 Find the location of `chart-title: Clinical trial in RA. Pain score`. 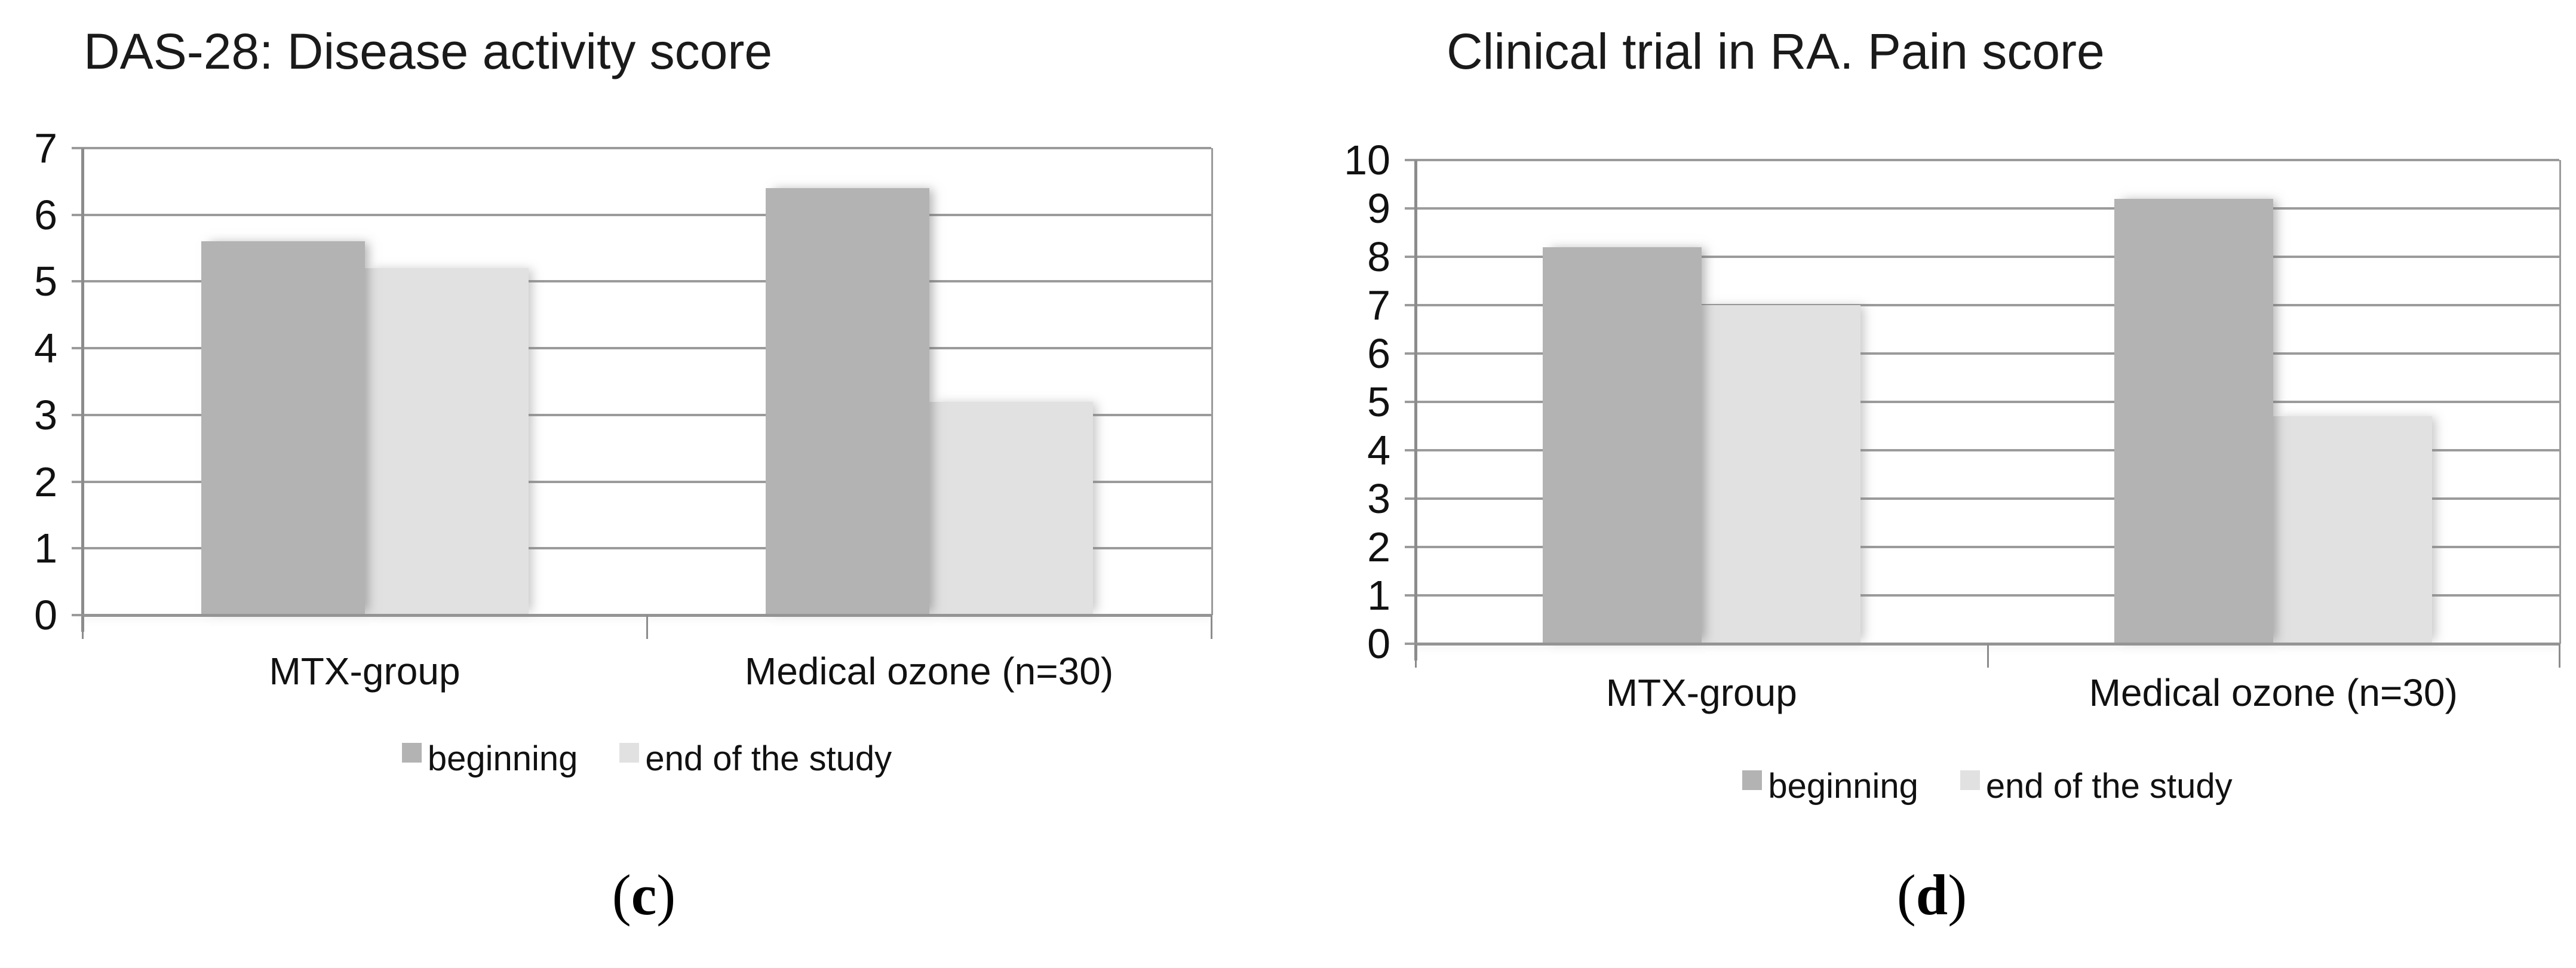

chart-title: Clinical trial in RA. Pain score is located at coordinates (1776, 51).